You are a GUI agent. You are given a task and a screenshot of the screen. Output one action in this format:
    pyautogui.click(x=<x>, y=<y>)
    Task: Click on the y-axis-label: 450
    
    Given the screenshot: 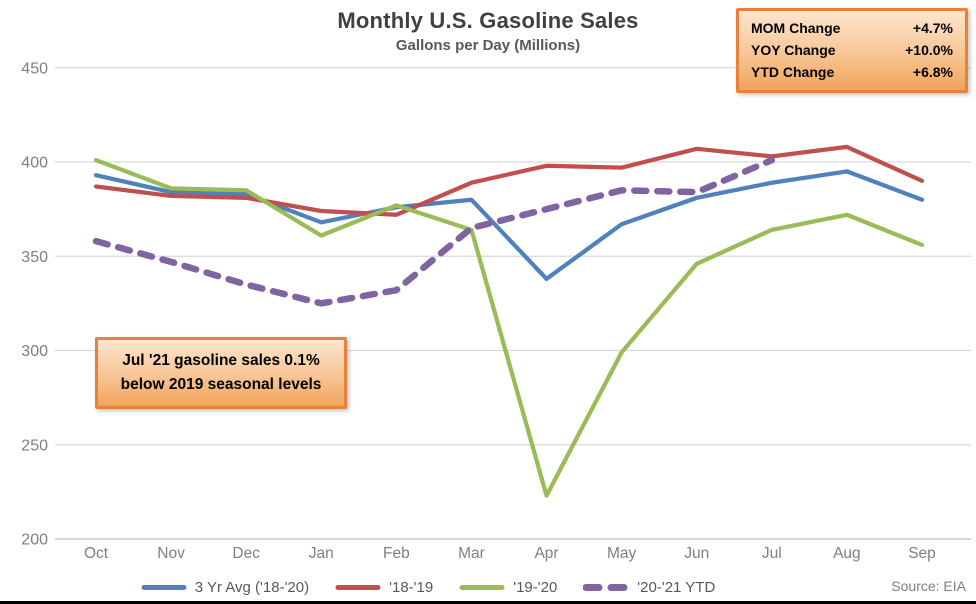 What is the action you would take?
    pyautogui.click(x=34, y=68)
    